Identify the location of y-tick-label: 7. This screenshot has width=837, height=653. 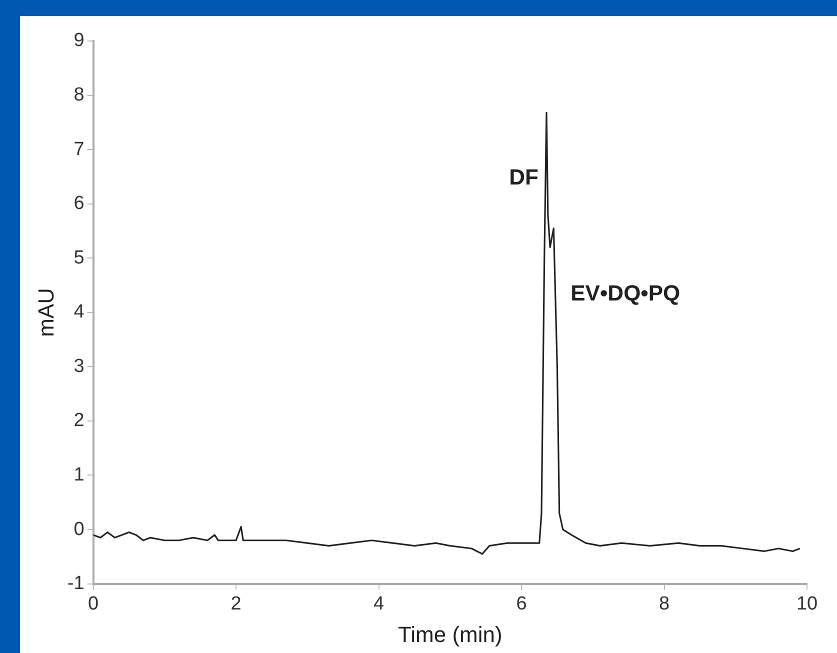
(79, 149).